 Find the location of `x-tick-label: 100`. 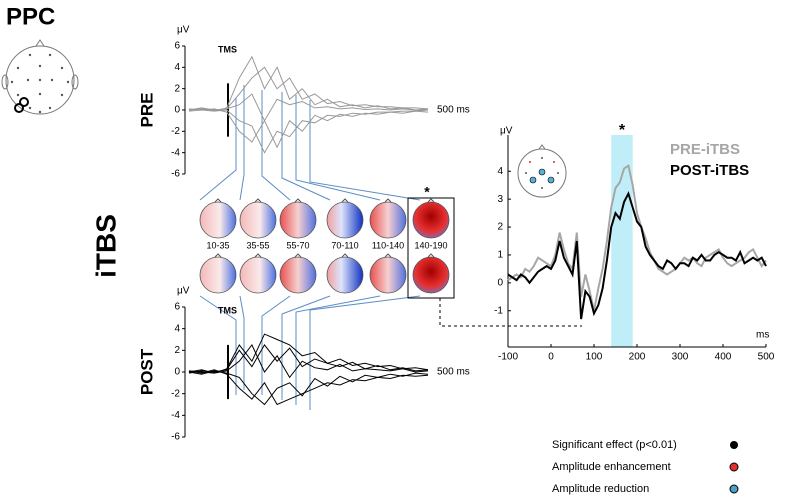

x-tick-label: 100 is located at coordinates (594, 357).